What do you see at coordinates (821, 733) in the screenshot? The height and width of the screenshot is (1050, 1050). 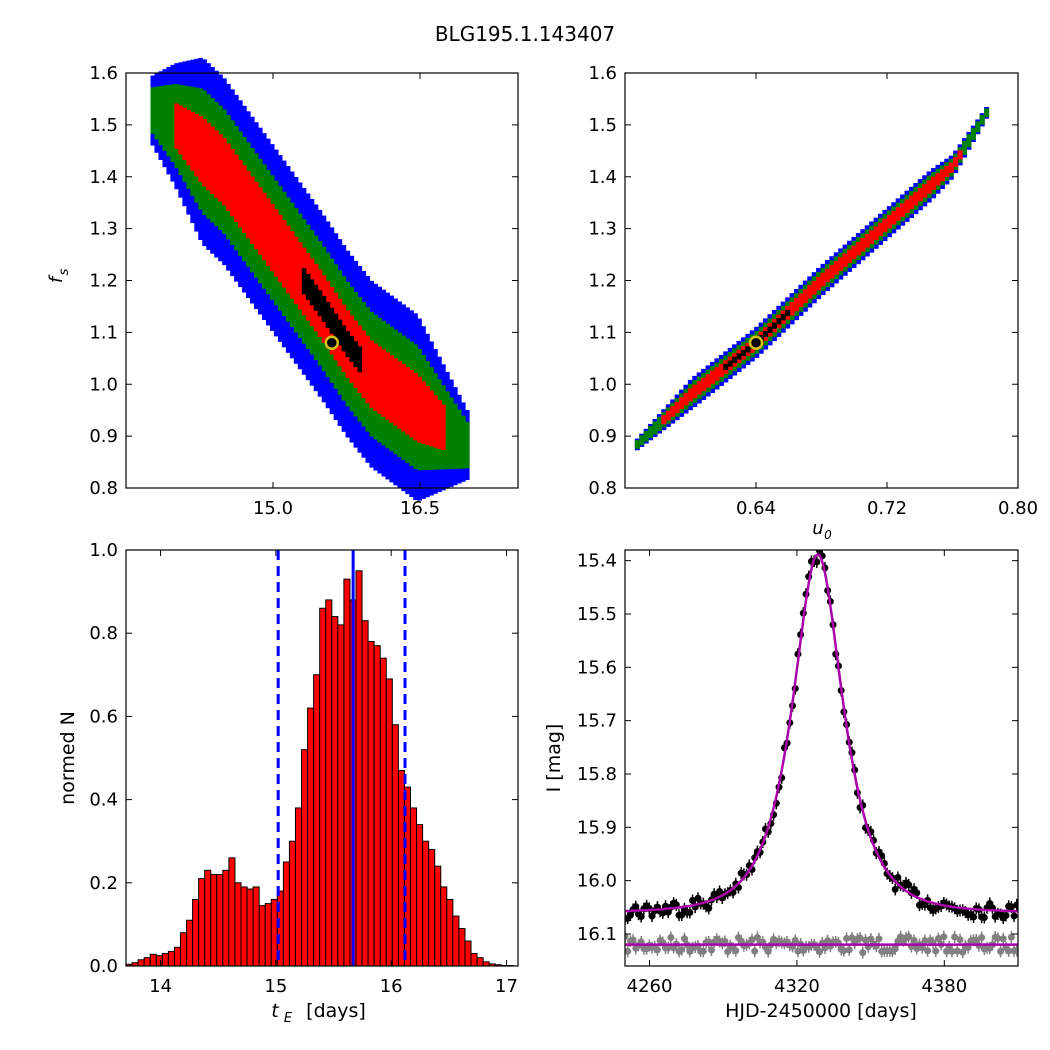 I see `model-curve` at bounding box center [821, 733].